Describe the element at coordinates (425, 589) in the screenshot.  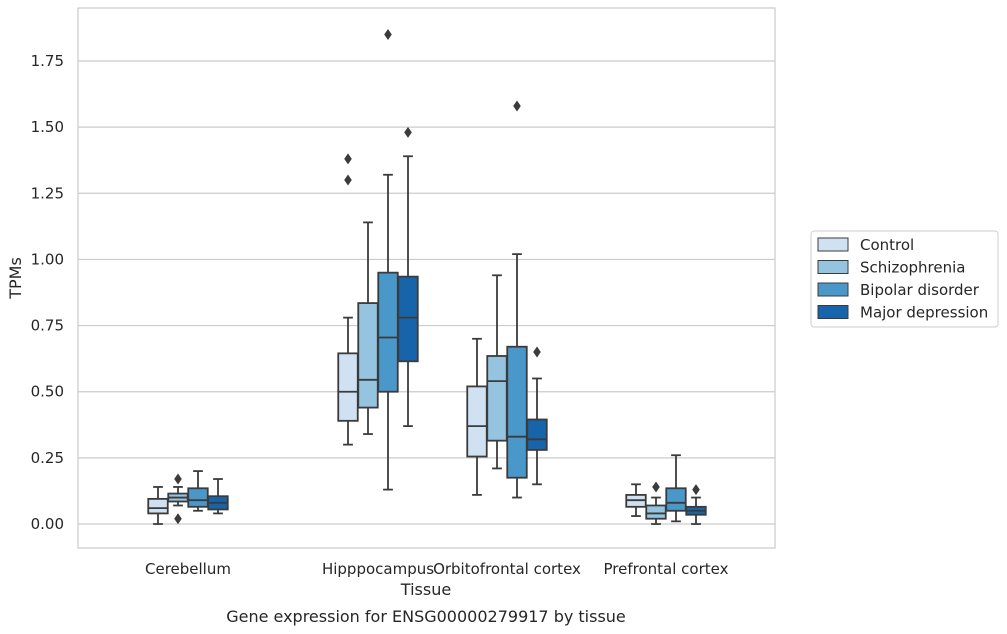
I see `x-axis-title: Tissue` at that location.